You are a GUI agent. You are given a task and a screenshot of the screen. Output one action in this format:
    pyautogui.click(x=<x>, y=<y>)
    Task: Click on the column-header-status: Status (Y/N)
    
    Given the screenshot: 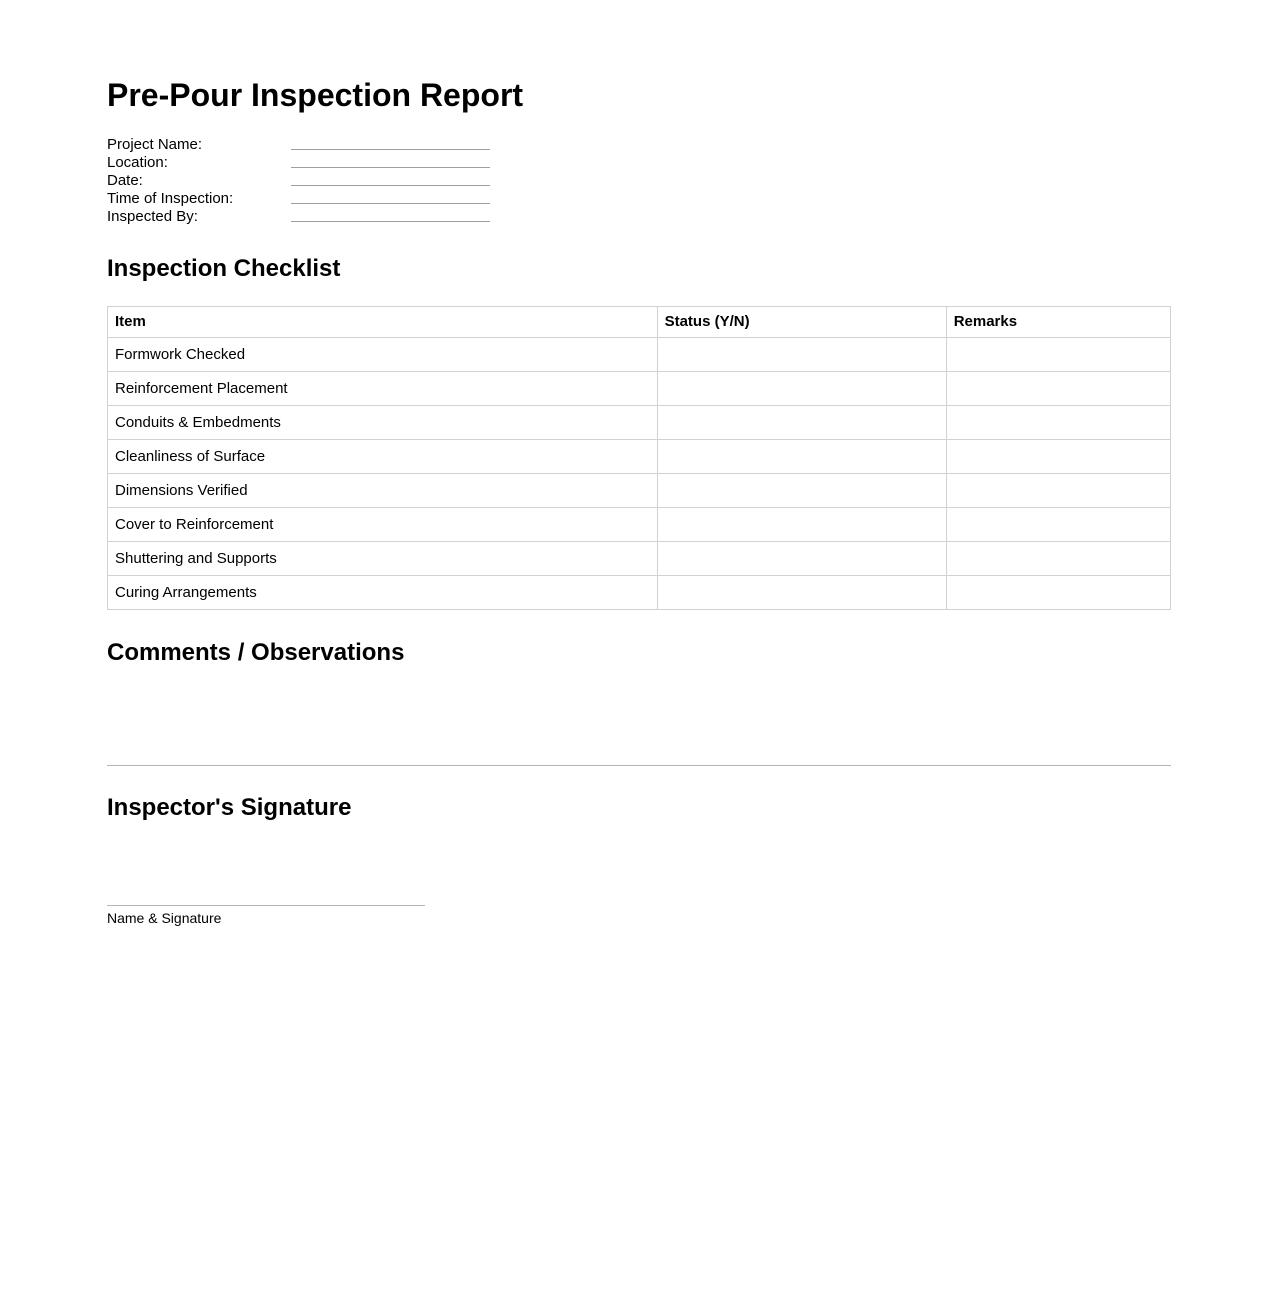 What is the action you would take?
    pyautogui.click(x=801, y=321)
    